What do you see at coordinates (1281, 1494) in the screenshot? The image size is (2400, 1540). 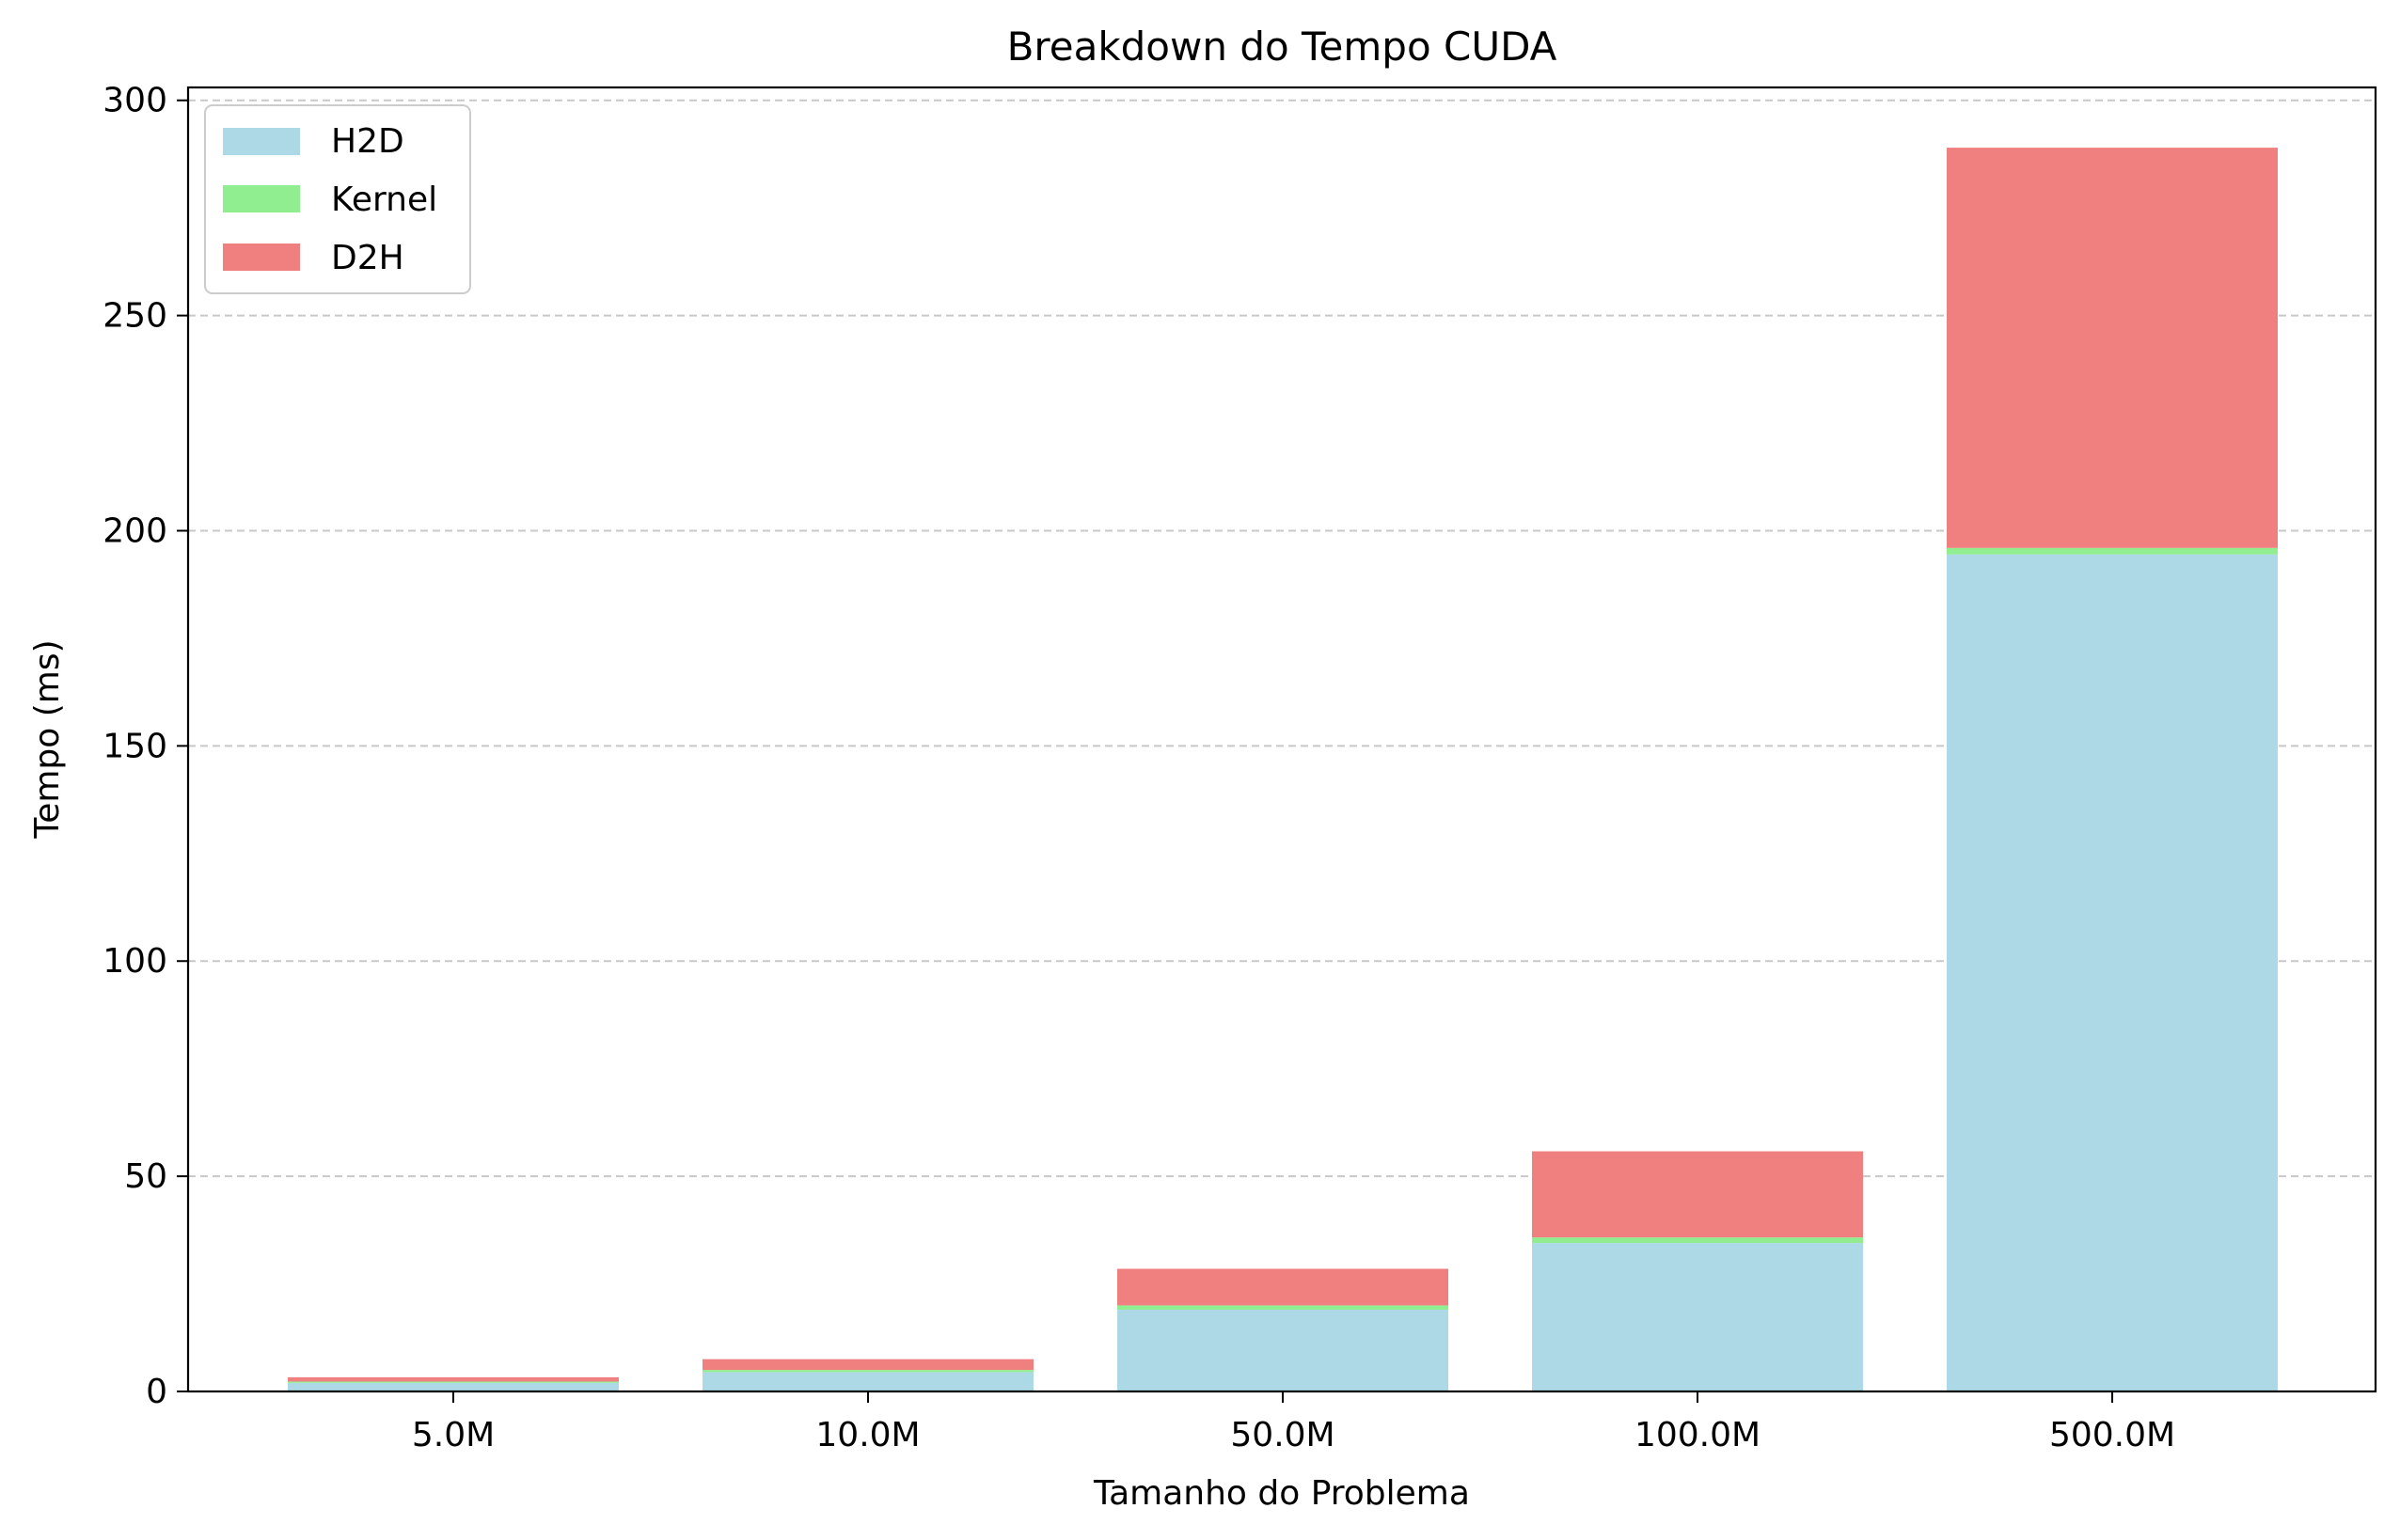 I see `x-axis-label: Tamanho do Problema` at bounding box center [1281, 1494].